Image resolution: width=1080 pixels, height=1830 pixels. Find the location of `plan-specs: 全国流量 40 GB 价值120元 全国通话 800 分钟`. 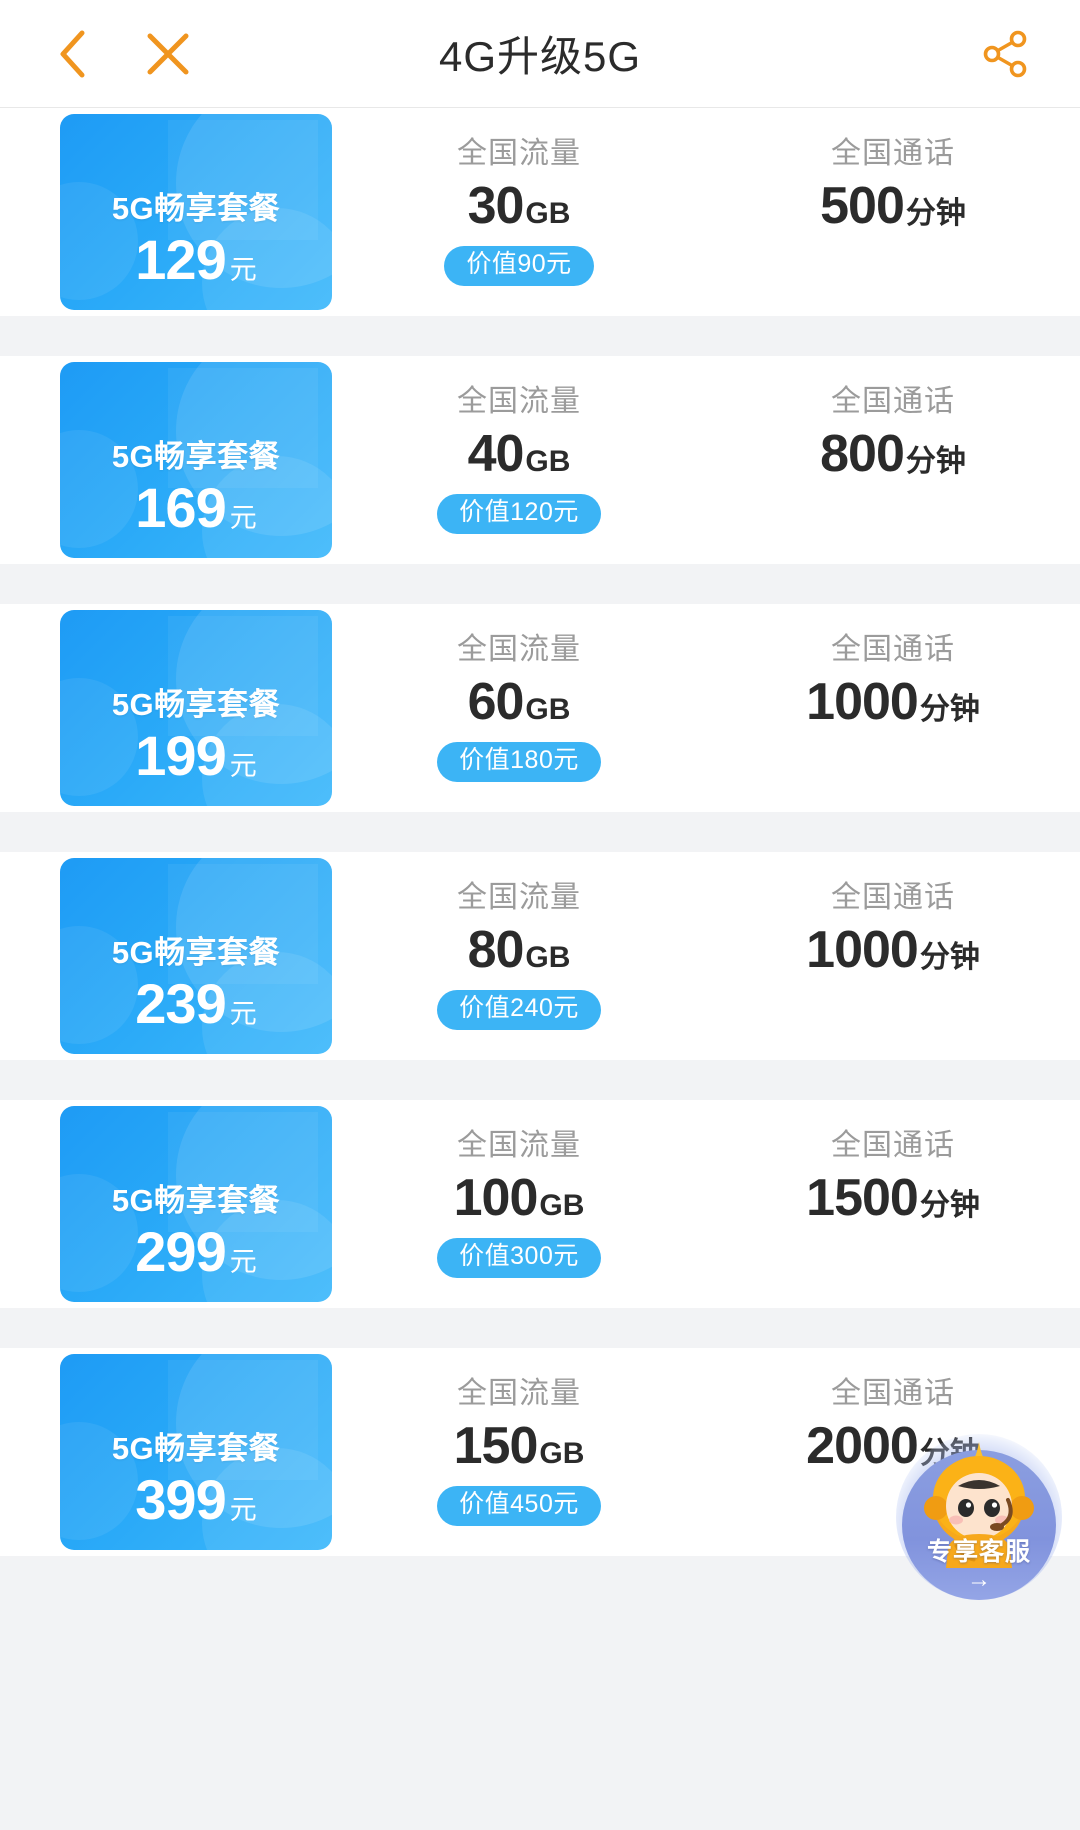

plan-specs: 全国流量 40 GB 价值120元 全国通话 800 分钟 is located at coordinates (706, 460).